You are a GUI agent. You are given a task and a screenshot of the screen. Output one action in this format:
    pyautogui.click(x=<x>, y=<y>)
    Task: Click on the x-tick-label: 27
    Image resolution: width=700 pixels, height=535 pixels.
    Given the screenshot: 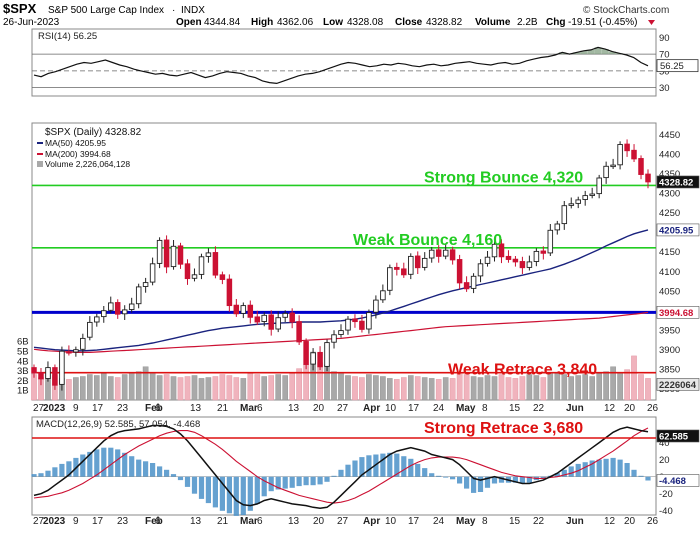 What is the action you would take?
    pyautogui.click(x=39, y=521)
    